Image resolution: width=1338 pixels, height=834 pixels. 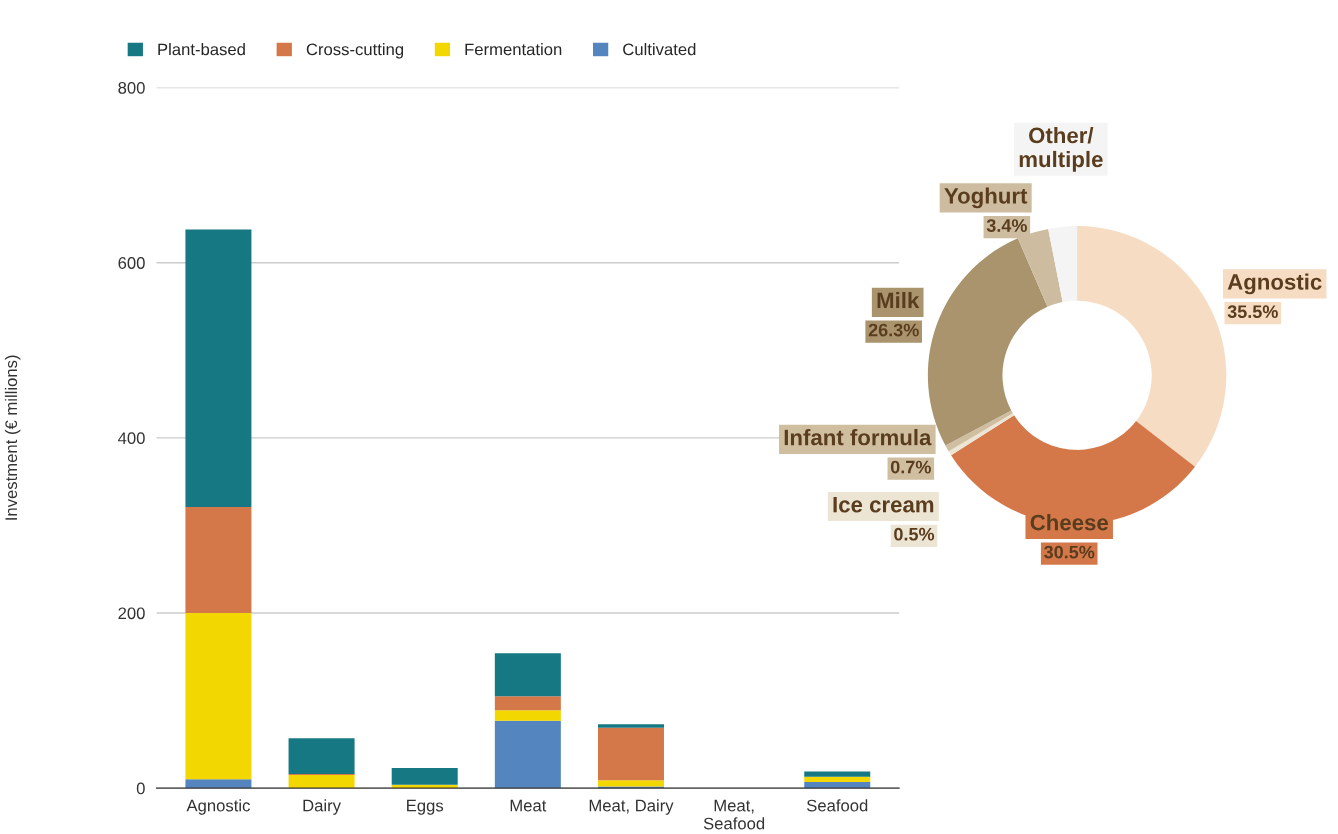 What do you see at coordinates (734, 814) in the screenshot?
I see `x-tick-label: Meat, Seafood` at bounding box center [734, 814].